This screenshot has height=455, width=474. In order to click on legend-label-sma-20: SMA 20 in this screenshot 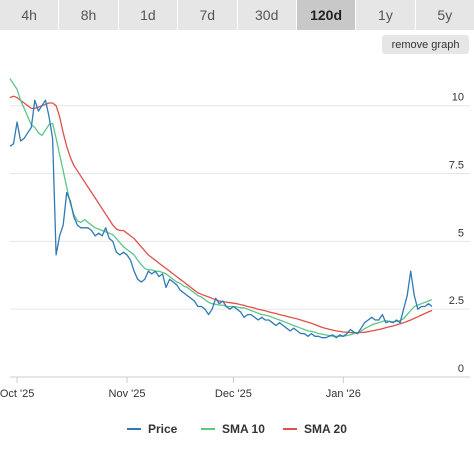, I will do `click(325, 429)`.